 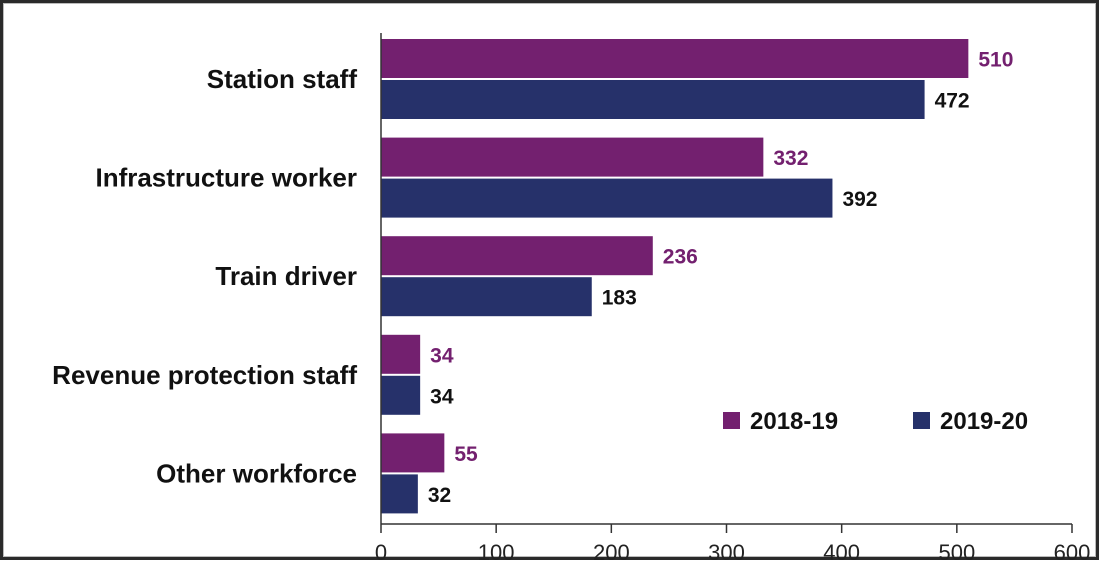 I want to click on category-label: Other workforce, so click(x=256, y=473).